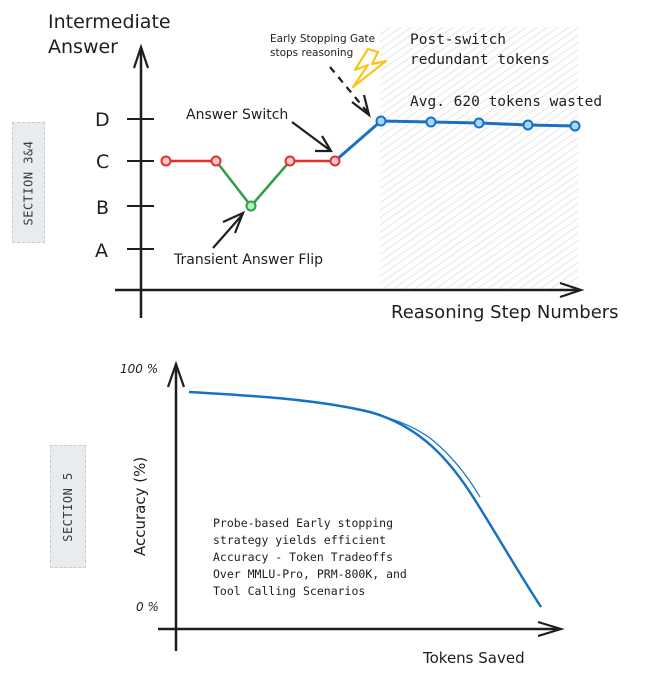 This screenshot has height=678, width=654. I want to click on top-x-axis-title: Reasoning Step Numbers, so click(505, 312).